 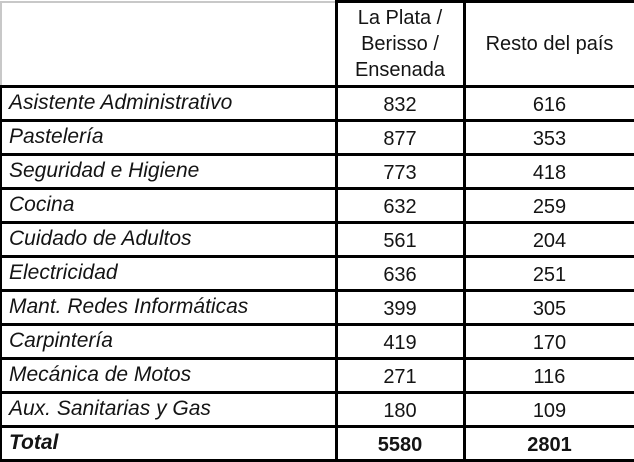 What do you see at coordinates (400, 307) in the screenshot?
I see `value-la-plata: 399` at bounding box center [400, 307].